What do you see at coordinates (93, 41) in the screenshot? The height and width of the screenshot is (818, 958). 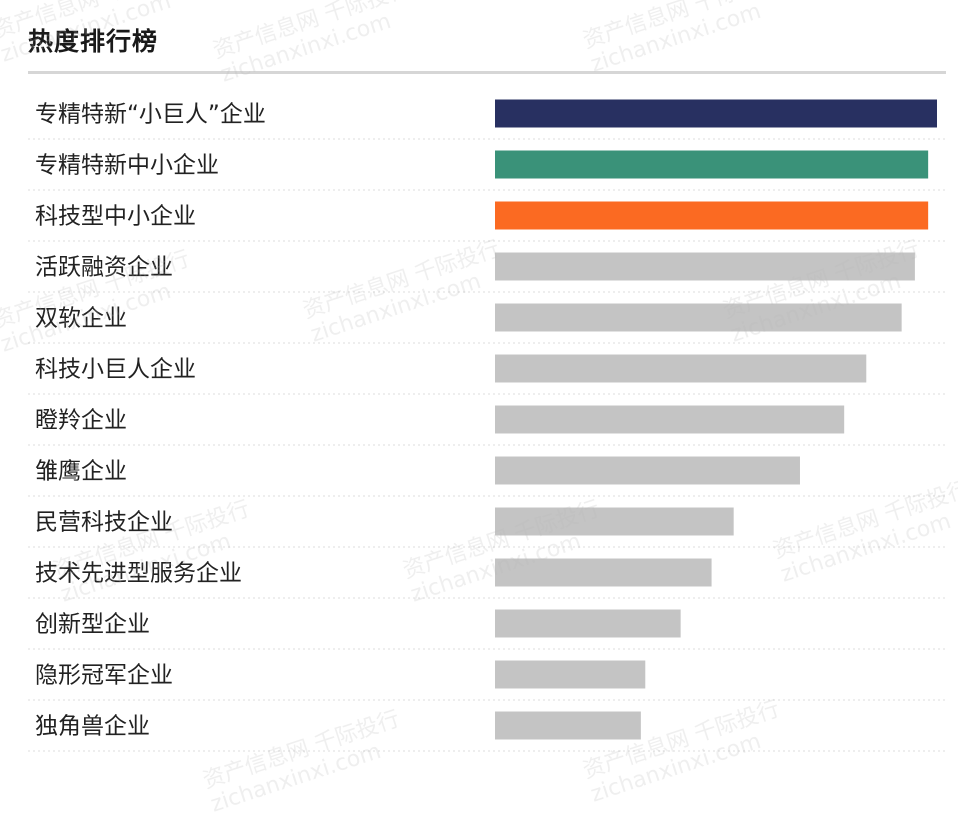 I see `chart-title: 热度排行榜` at bounding box center [93, 41].